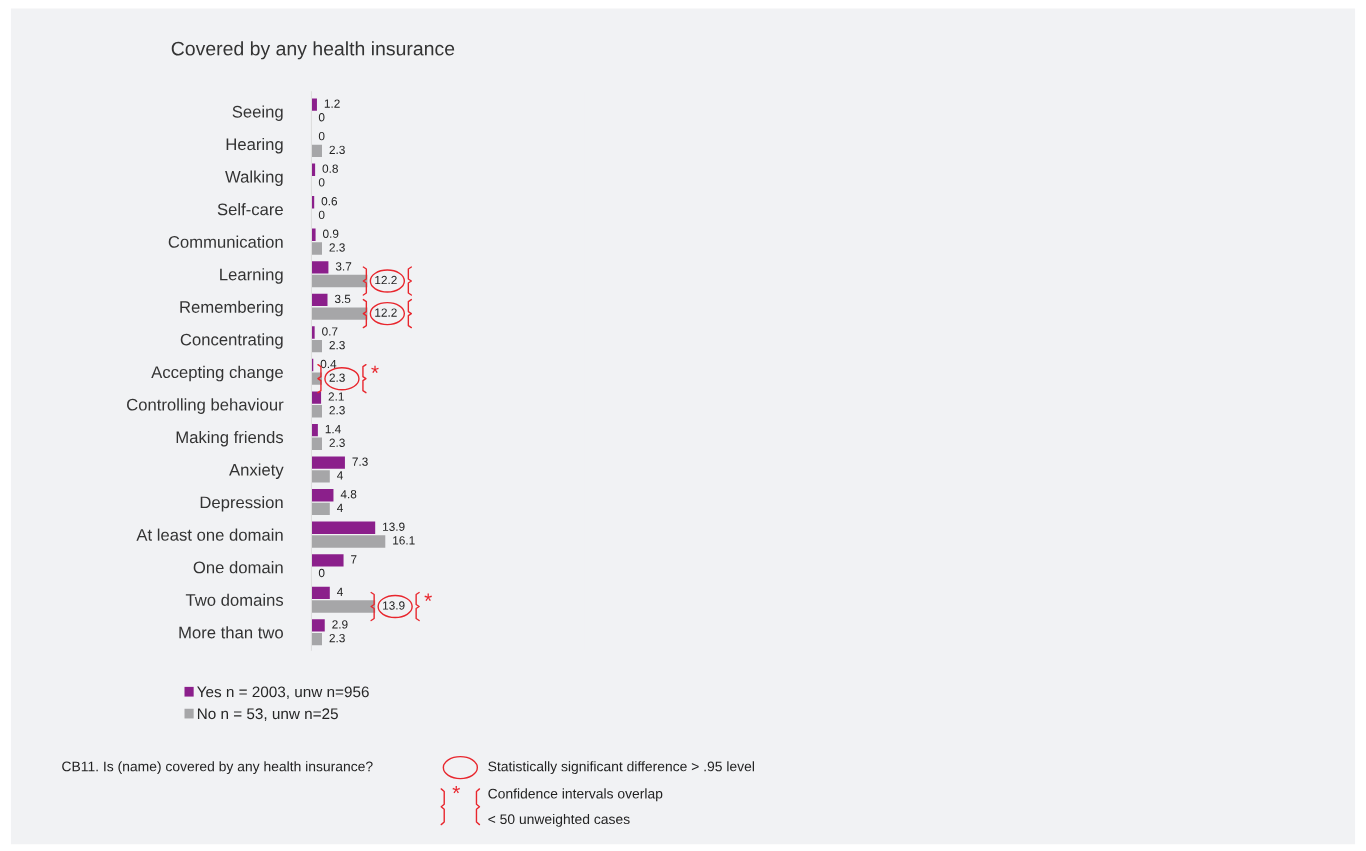 The image size is (1366, 851). What do you see at coordinates (234, 599) in the screenshot?
I see `y-tick-label: Two domains` at bounding box center [234, 599].